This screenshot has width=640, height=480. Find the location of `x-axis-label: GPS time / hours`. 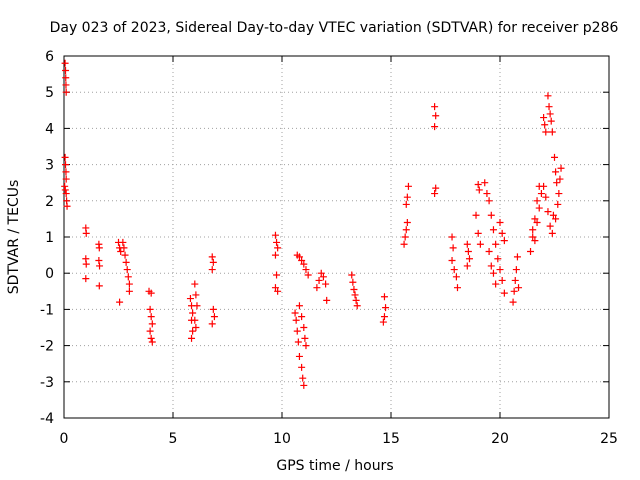

x-axis-label: GPS time / hours is located at coordinates (334, 466).